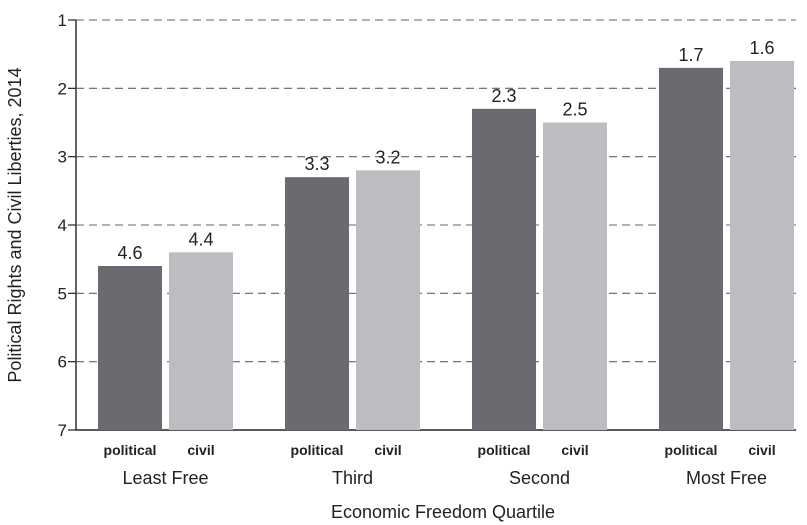 The width and height of the screenshot is (807, 525). What do you see at coordinates (62, 362) in the screenshot?
I see `y-tick-label: 6` at bounding box center [62, 362].